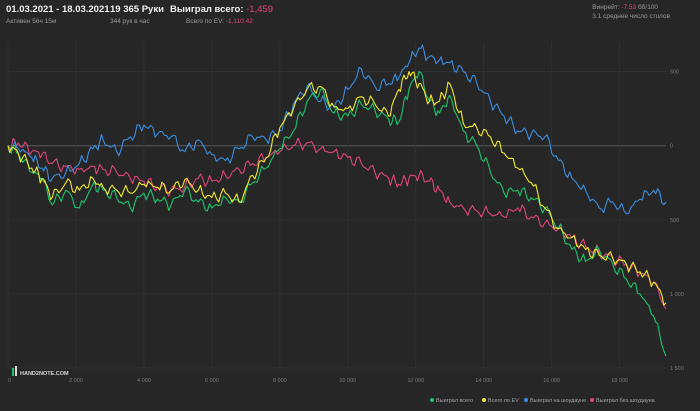 The height and width of the screenshot is (411, 700). I want to click on y-tick-label: 1 500, so click(677, 369).